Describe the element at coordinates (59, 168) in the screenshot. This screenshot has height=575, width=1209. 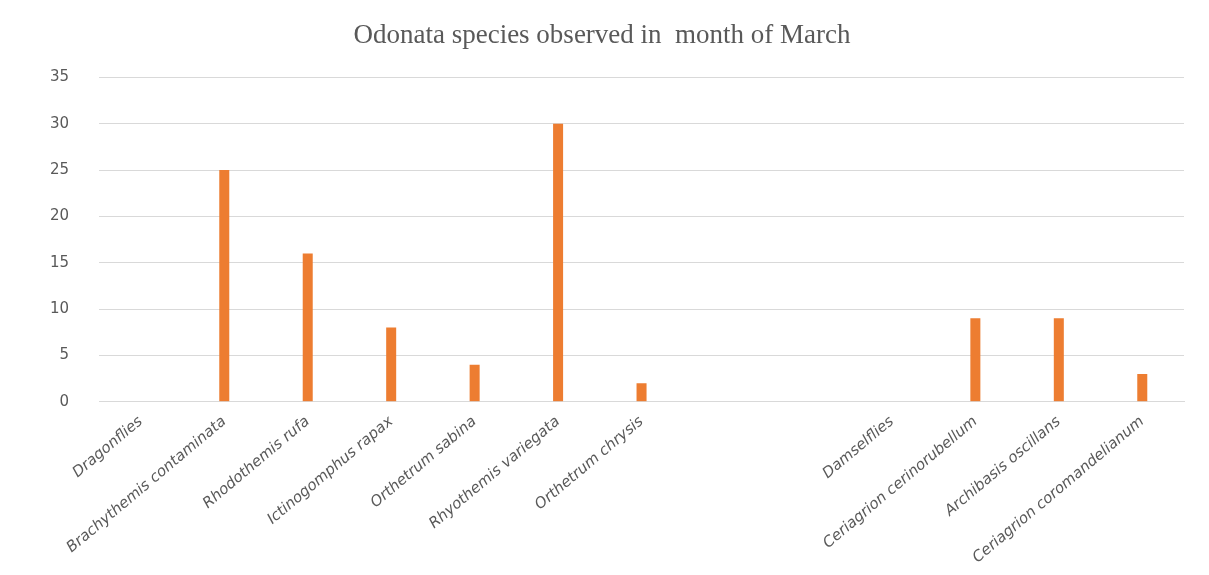
I see `y-tick-label: 25` at that location.